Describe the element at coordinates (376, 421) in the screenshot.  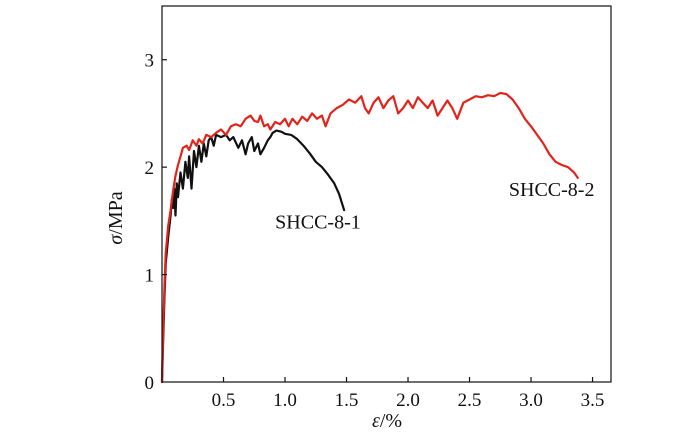
I see `x-axis-symbol: ε` at that location.